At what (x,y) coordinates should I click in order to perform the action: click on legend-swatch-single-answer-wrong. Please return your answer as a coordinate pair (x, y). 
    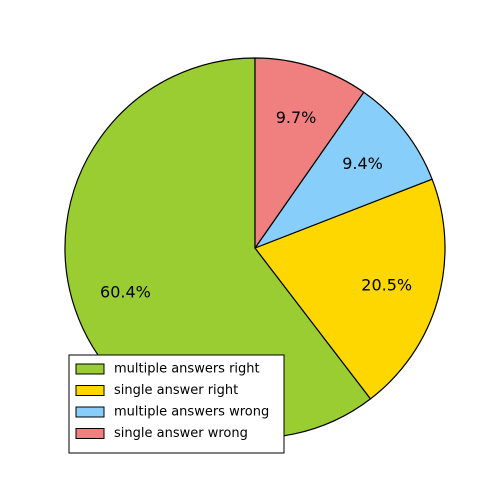
    Looking at the image, I should click on (90, 434).